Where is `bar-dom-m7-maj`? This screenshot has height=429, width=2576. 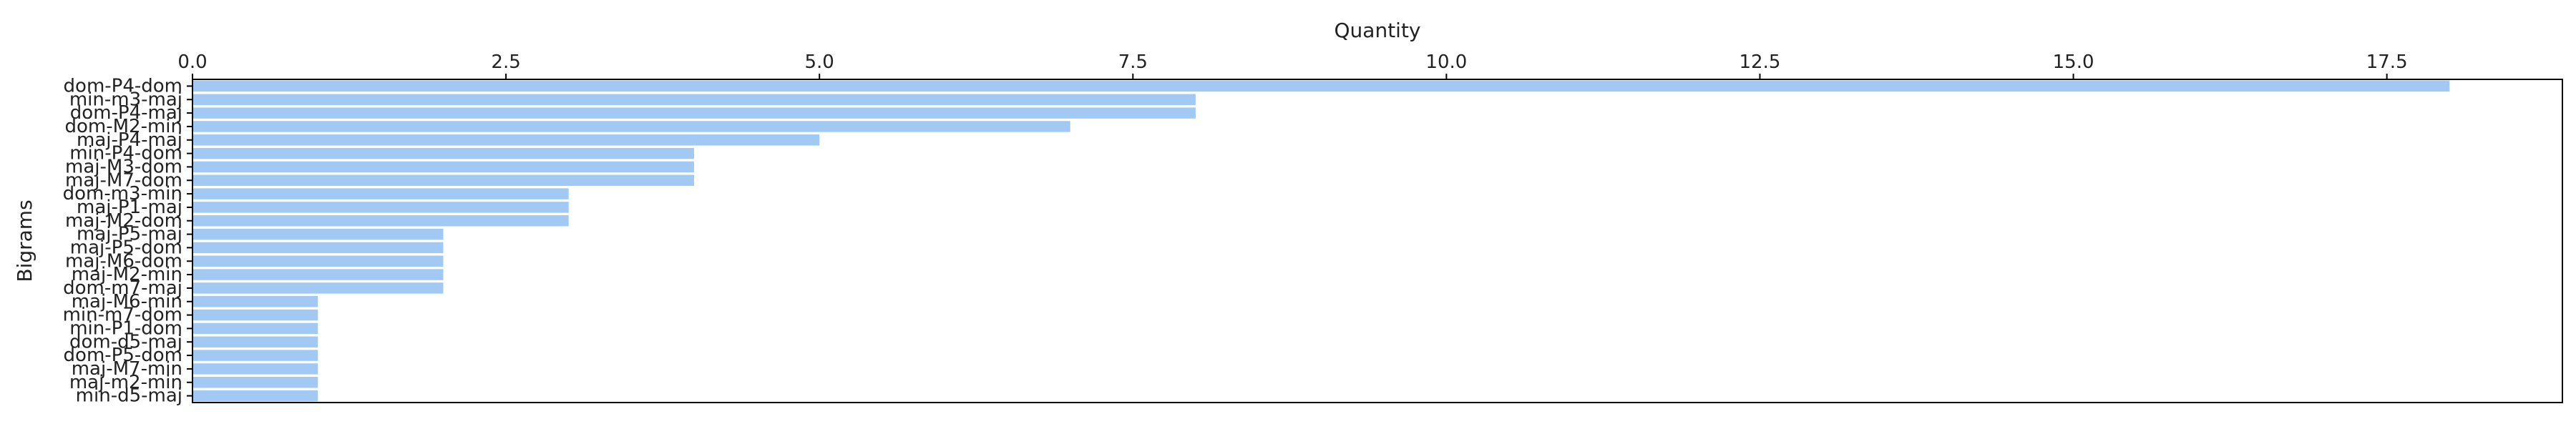
bar-dom-m7-maj is located at coordinates (318, 288).